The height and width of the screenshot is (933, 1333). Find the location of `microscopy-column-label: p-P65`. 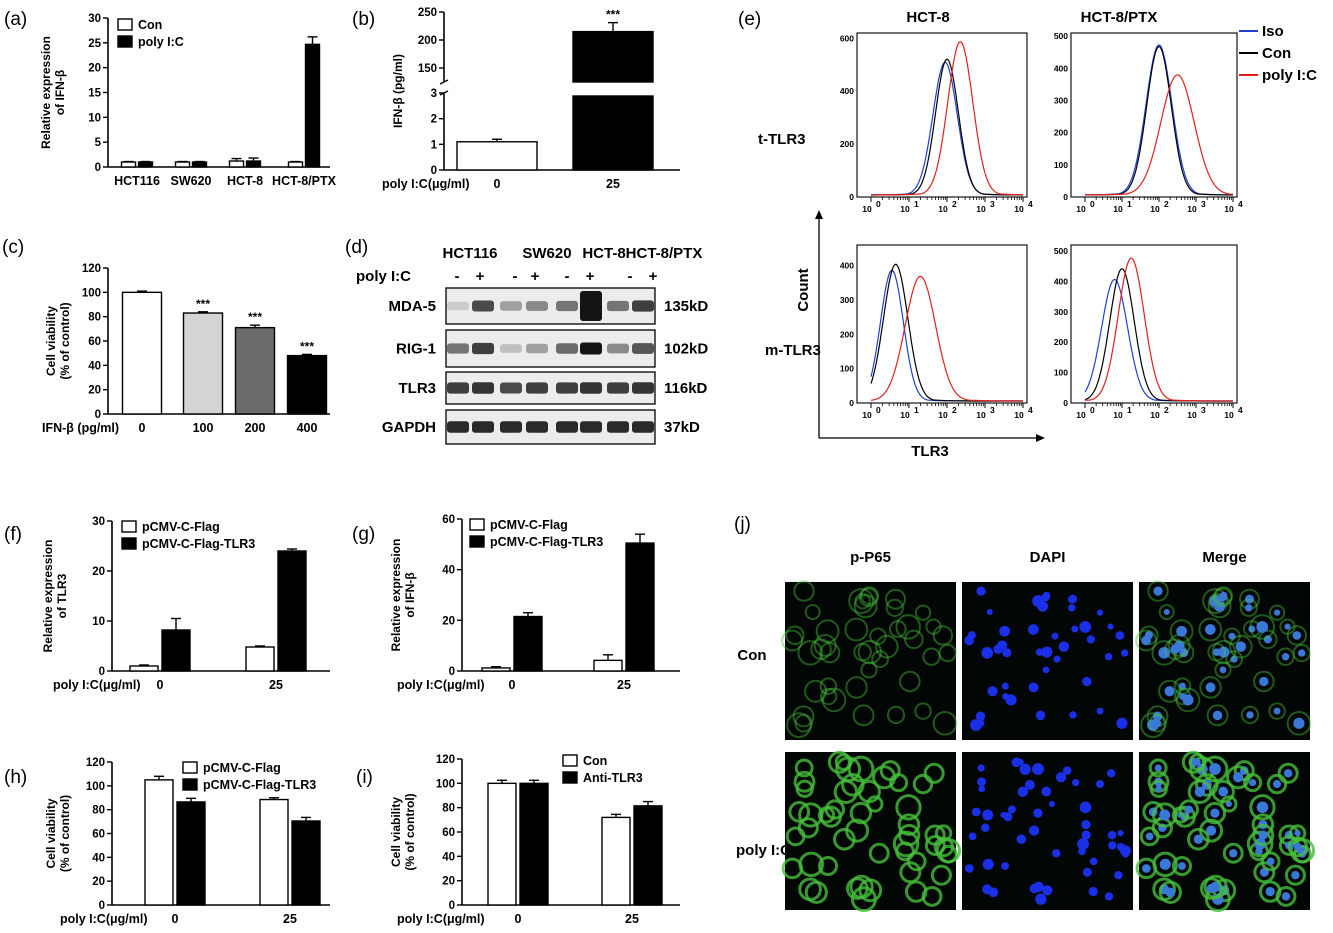

microscopy-column-label: p-P65 is located at coordinates (870, 557).